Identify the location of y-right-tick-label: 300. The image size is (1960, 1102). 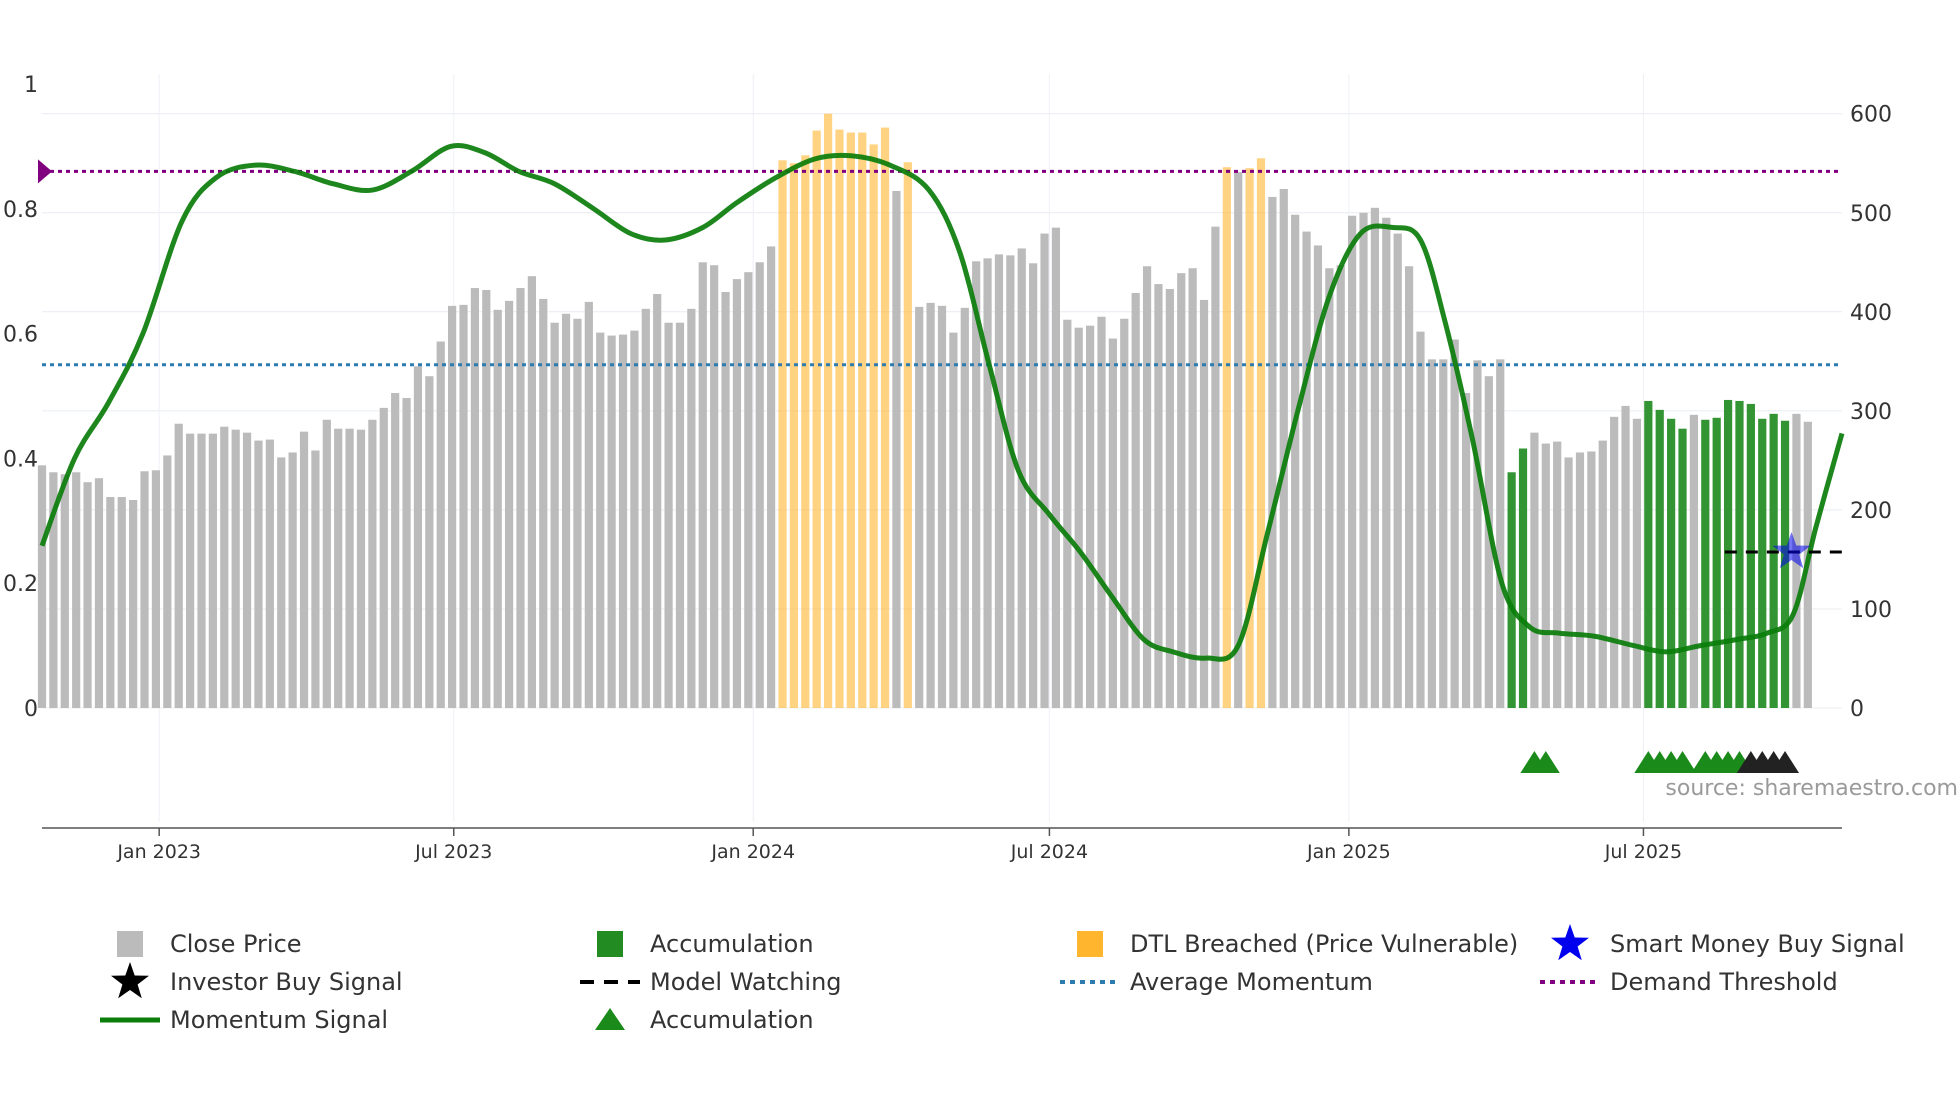
(1871, 412).